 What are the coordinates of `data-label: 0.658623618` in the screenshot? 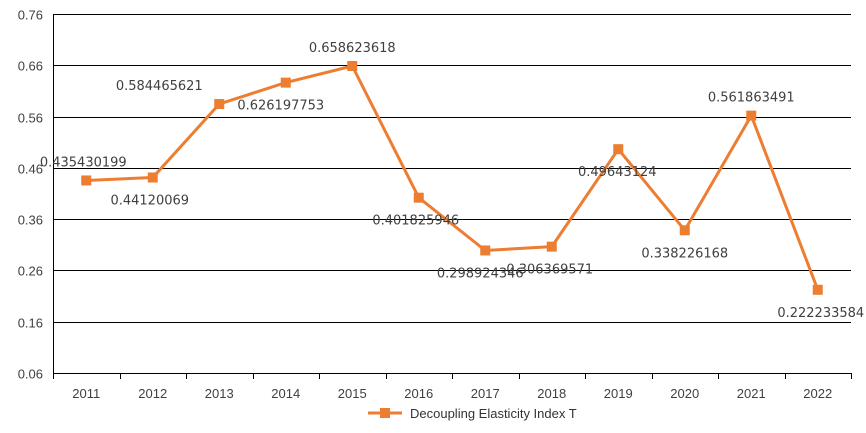 It's located at (352, 48).